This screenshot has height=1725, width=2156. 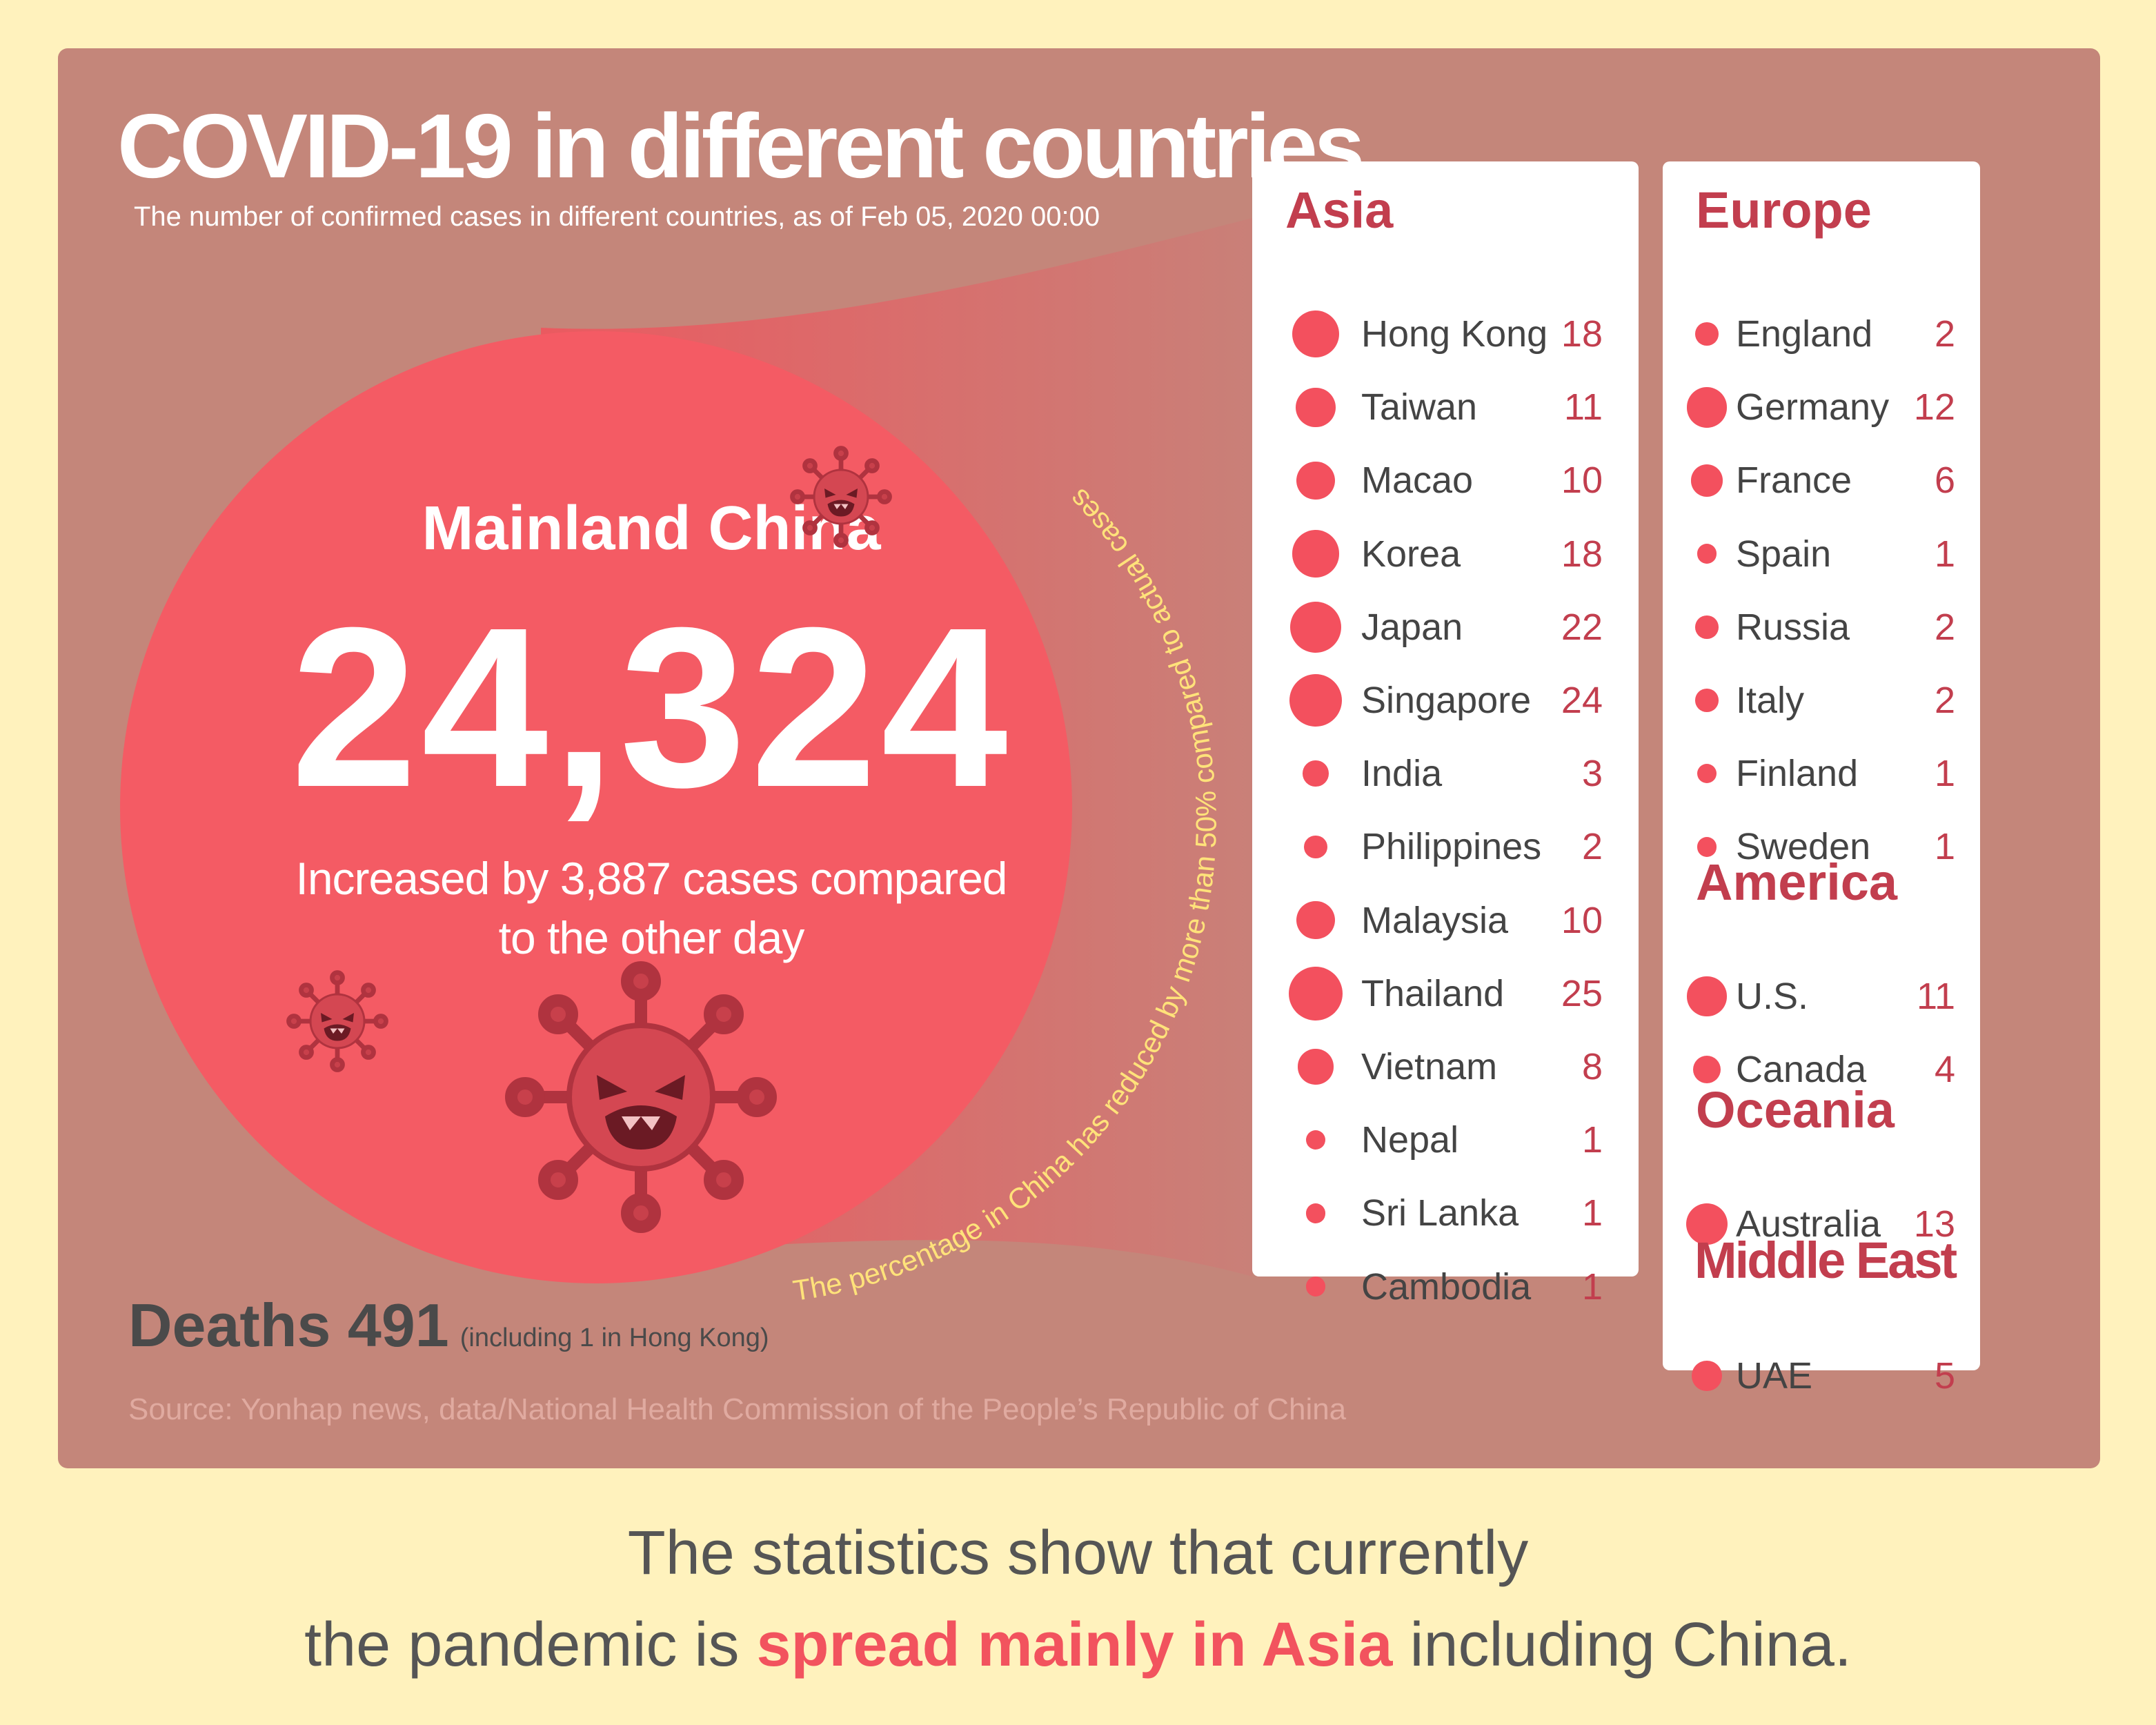 I want to click on country-row: Vietnam 8, so click(x=1445, y=1066).